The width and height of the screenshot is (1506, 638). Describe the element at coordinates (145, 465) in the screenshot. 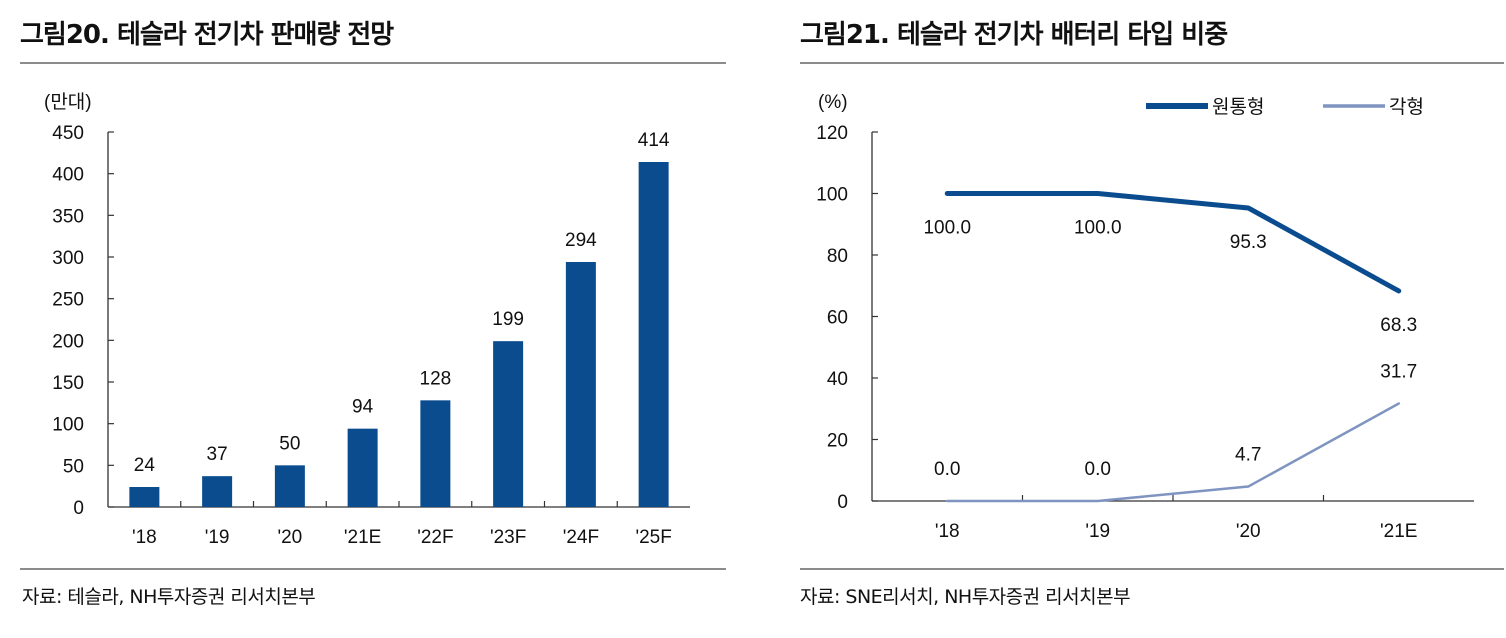

I see `data-label: 24` at that location.